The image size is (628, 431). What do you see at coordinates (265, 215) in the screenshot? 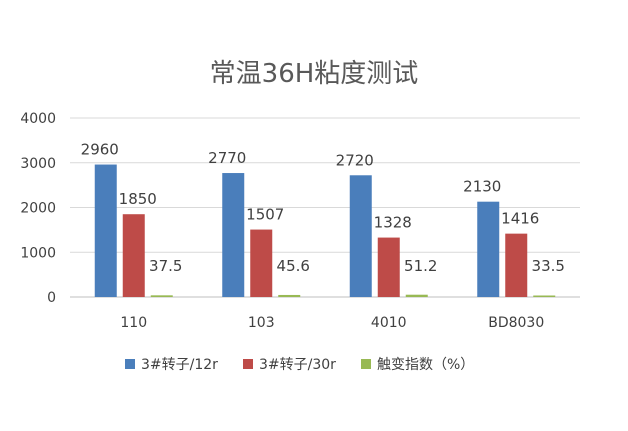
I see `data-label: 1507` at bounding box center [265, 215].